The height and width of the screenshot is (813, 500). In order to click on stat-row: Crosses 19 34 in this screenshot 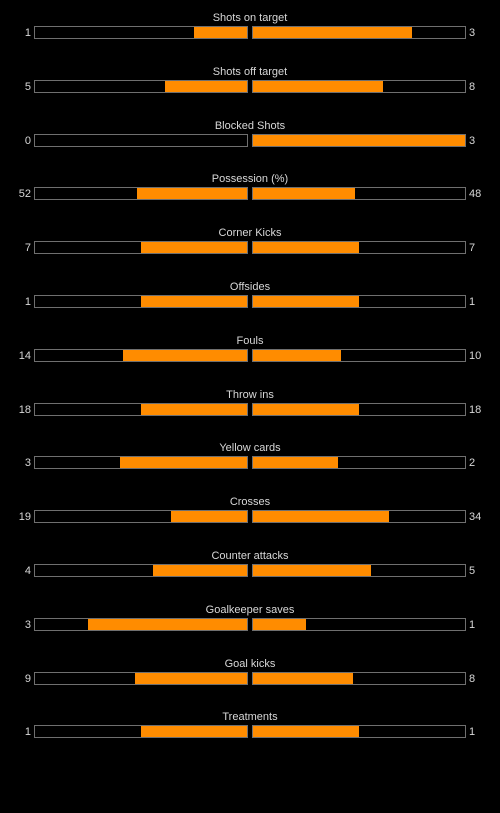, I will do `click(250, 522)`.